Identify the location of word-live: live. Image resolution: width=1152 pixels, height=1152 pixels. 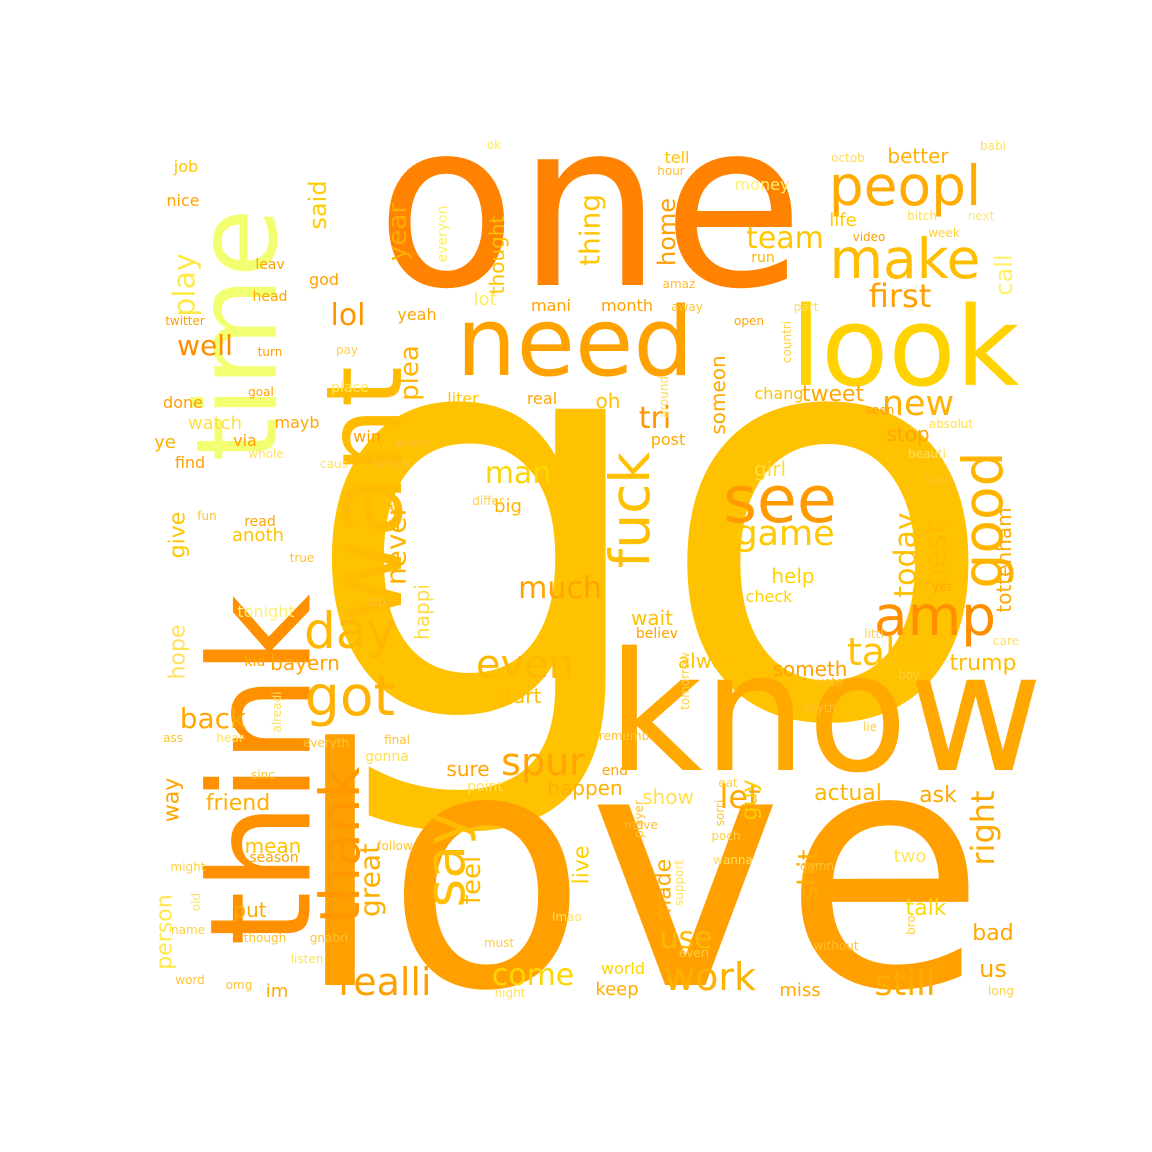
(582, 865).